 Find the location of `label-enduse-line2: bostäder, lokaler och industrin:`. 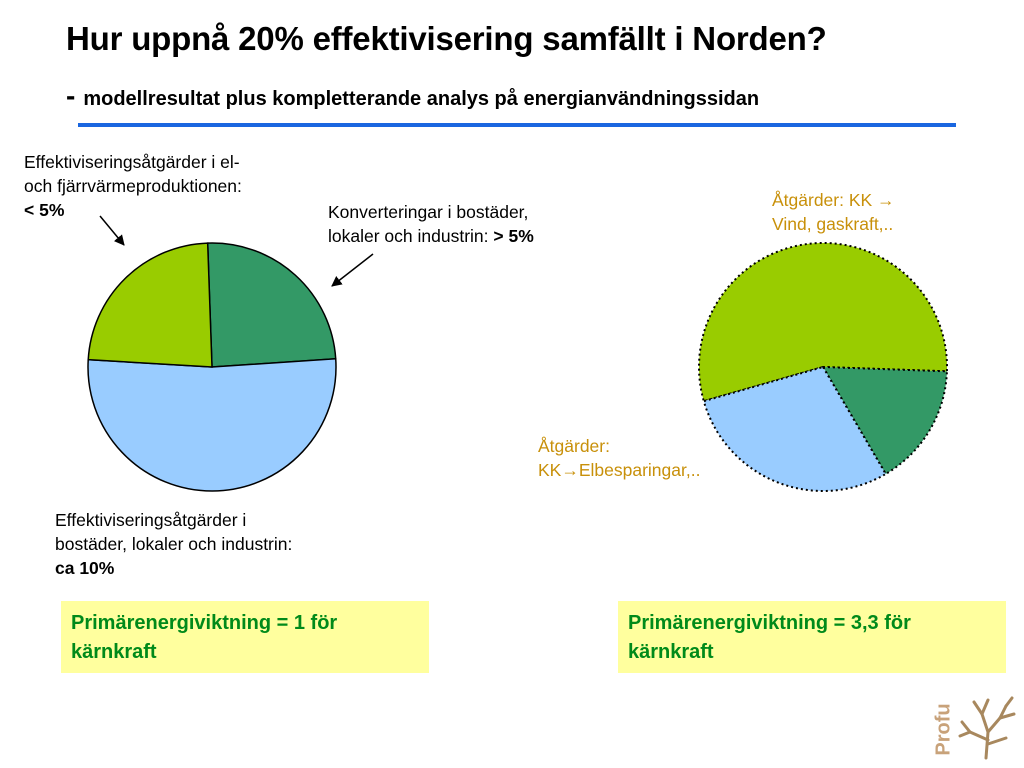

label-enduse-line2: bostäder, lokaler och industrin: is located at coordinates (174, 544).